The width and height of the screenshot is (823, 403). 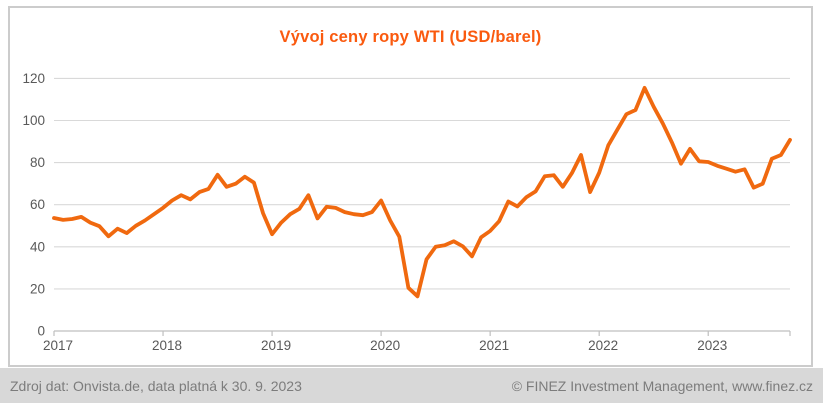 I want to click on y-axis-tick-label: 80, so click(x=37, y=162).